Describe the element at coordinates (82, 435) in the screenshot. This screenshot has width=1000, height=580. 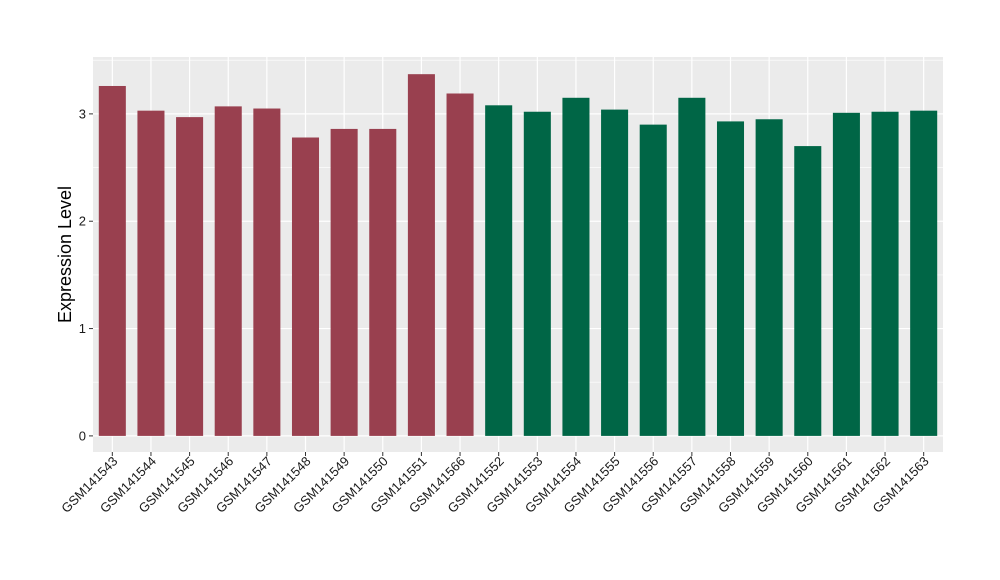
I see `y-tick-label: 0` at that location.